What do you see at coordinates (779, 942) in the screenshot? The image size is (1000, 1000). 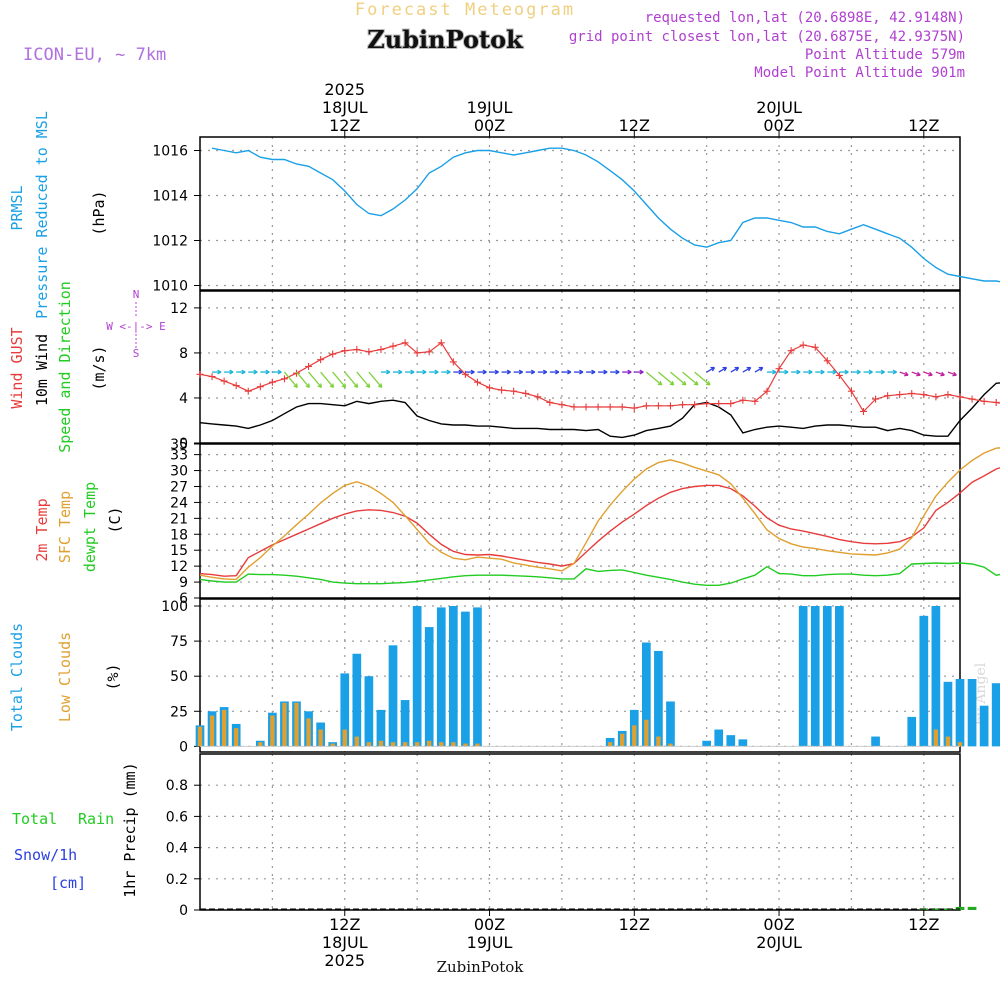 I see `bottom-time-label: 20JUL` at bounding box center [779, 942].